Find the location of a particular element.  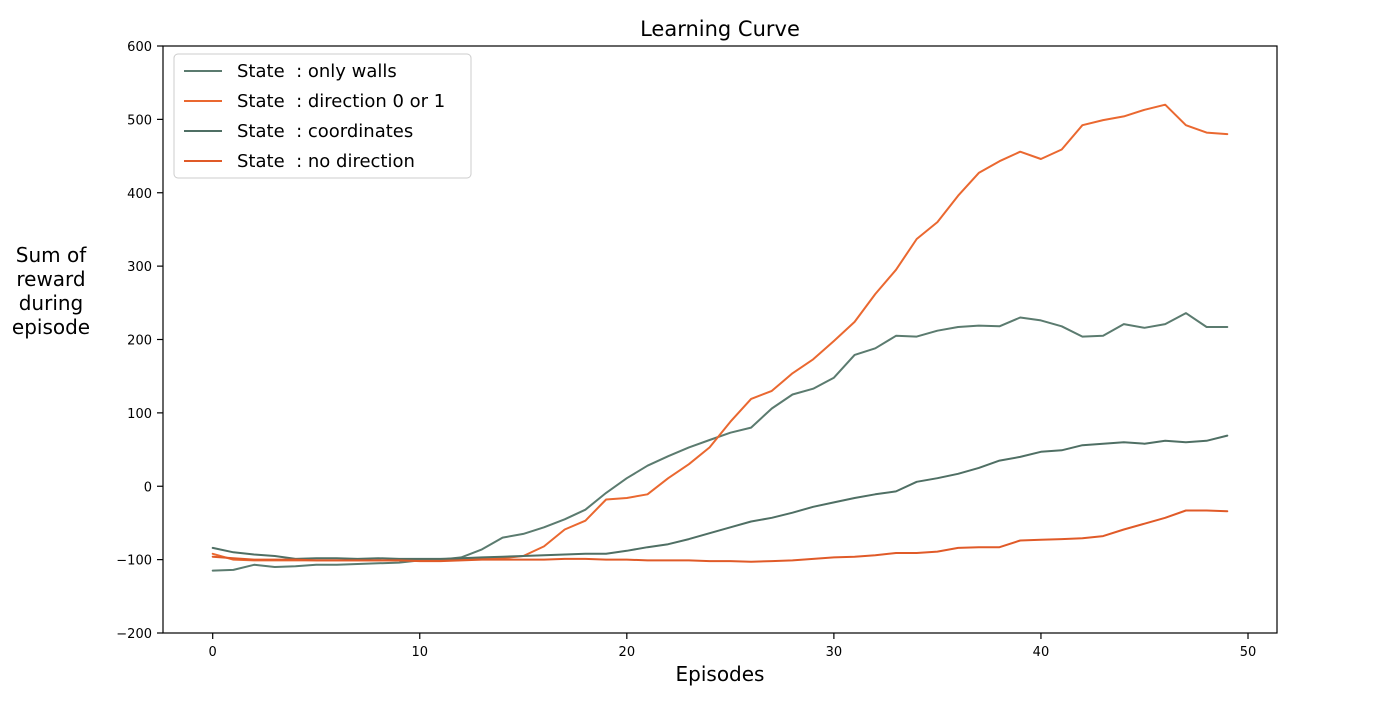

legend-label-3: State : coordinates is located at coordinates (325, 131).